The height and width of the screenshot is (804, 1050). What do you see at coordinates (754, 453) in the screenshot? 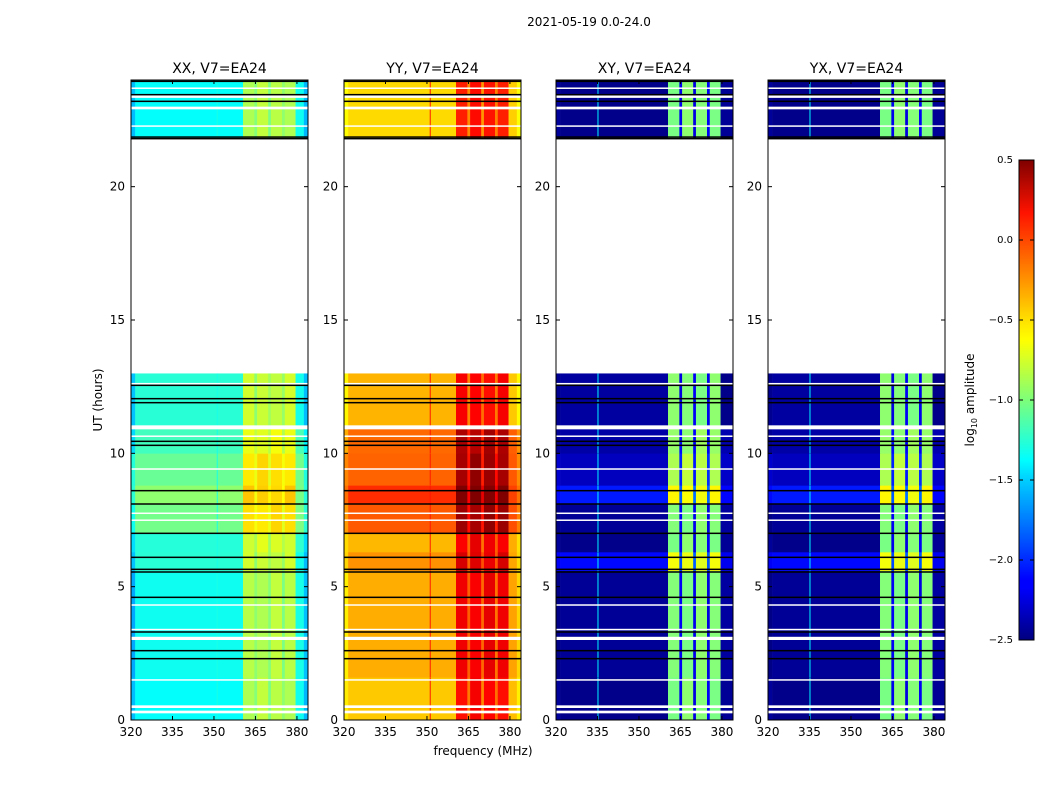
I see `y-tick-label: 10` at bounding box center [754, 453].